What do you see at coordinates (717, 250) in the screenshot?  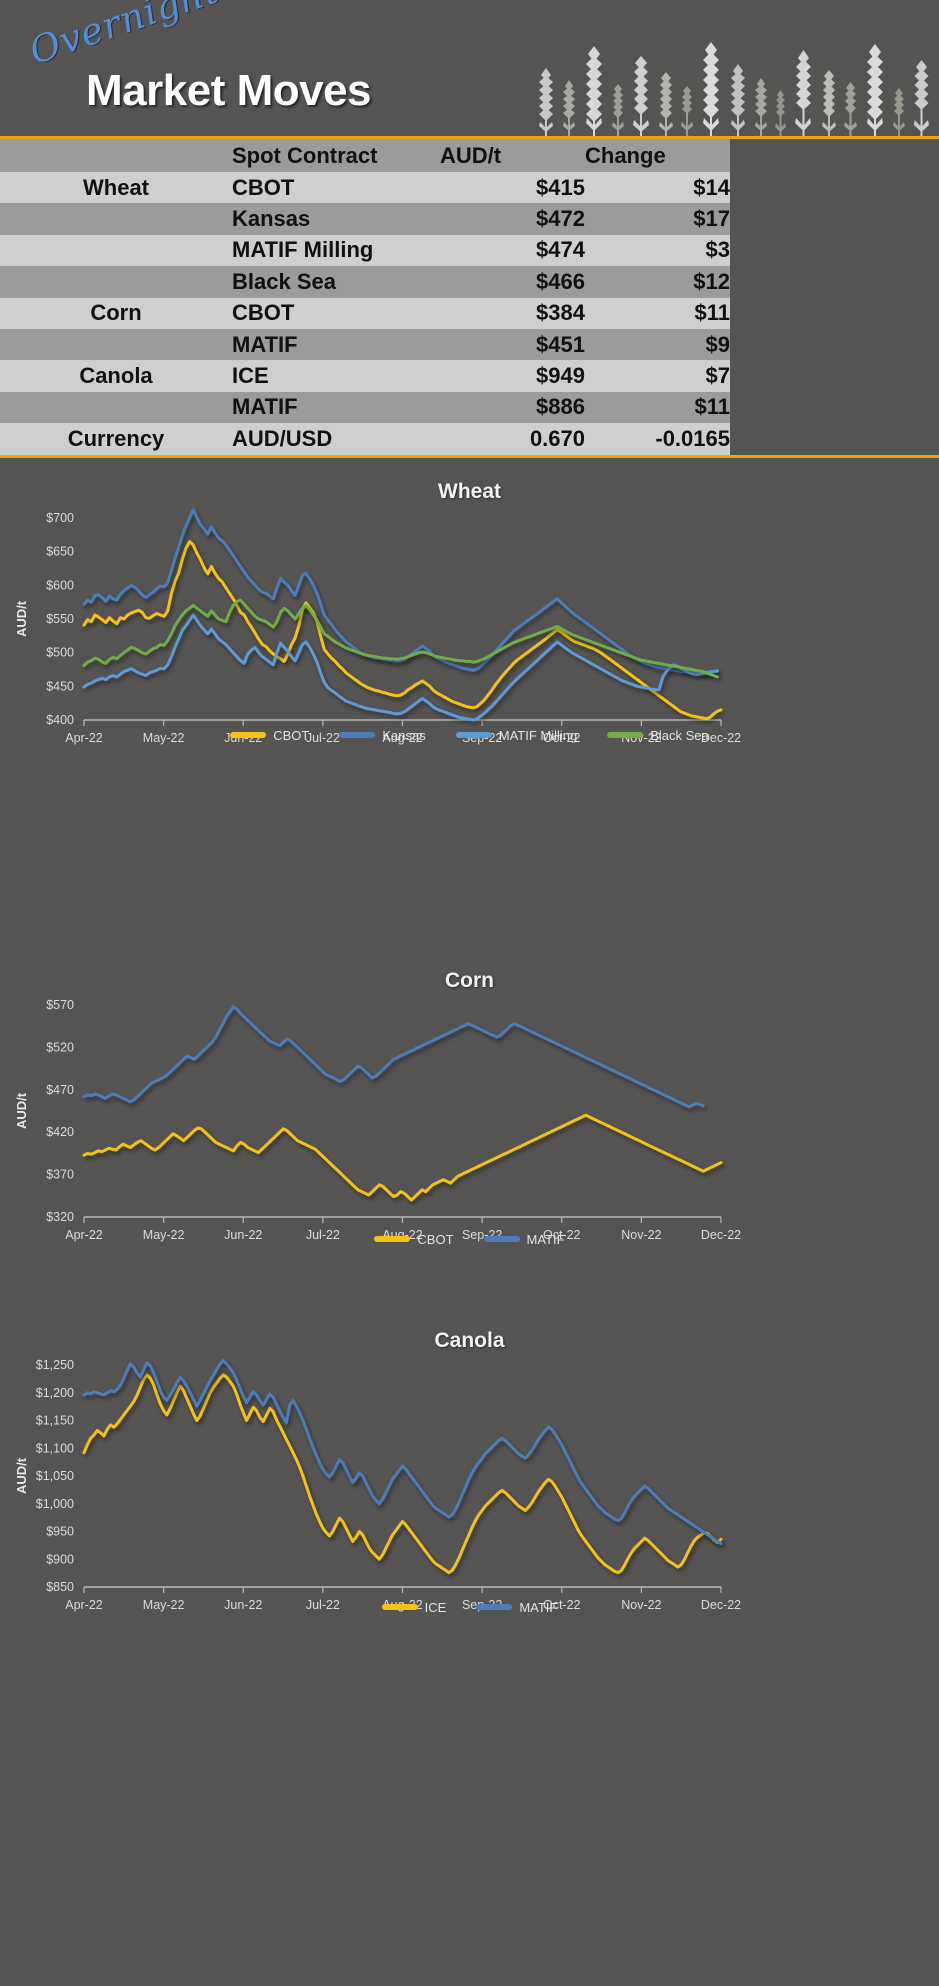 I see `row-change: $3` at bounding box center [717, 250].